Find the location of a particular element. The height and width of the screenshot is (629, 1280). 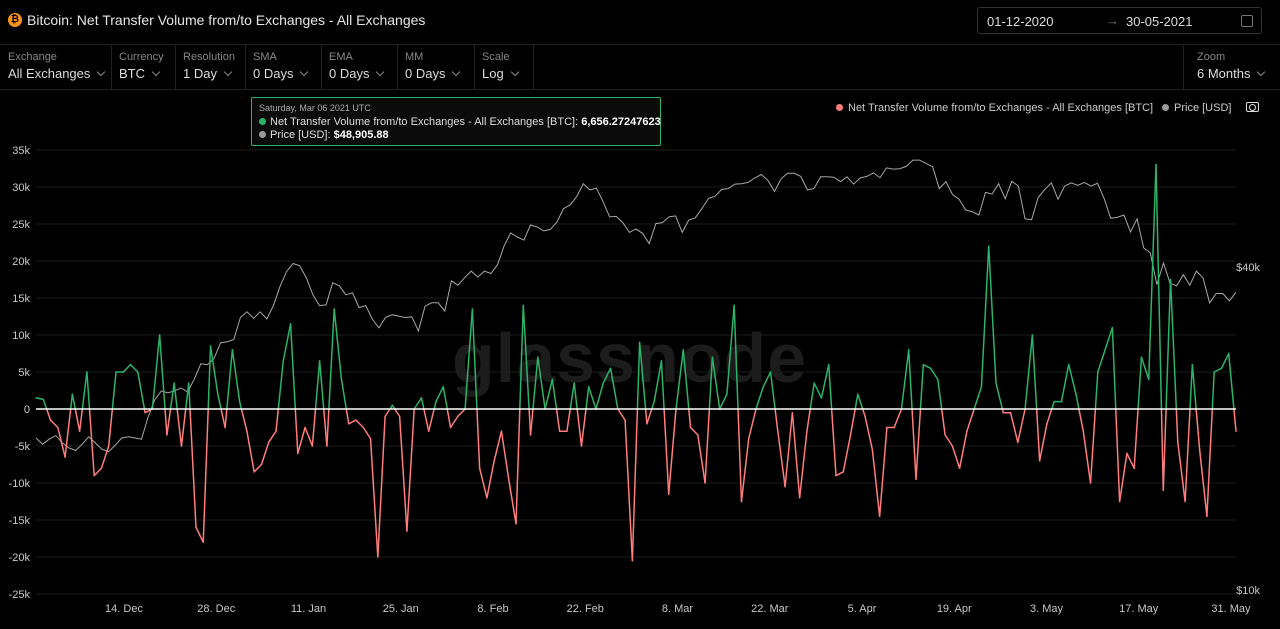

zoom-select: Zoom 6 Months is located at coordinates (1231, 67).